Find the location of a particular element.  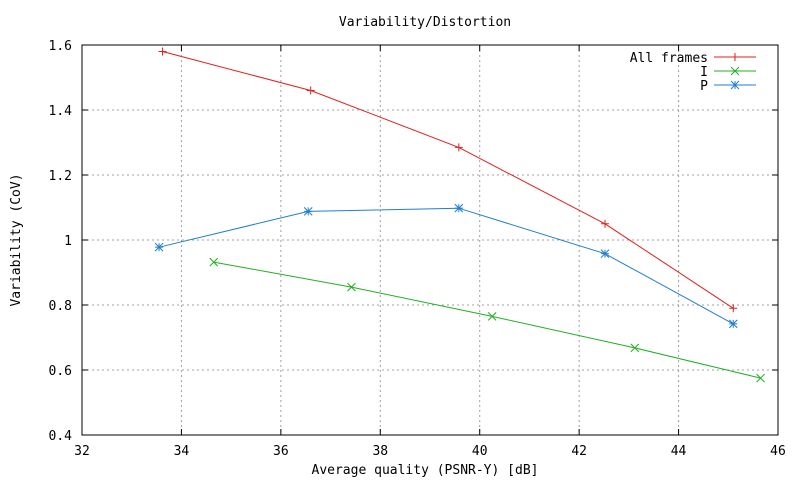

x-tick-label: 40 is located at coordinates (480, 451).